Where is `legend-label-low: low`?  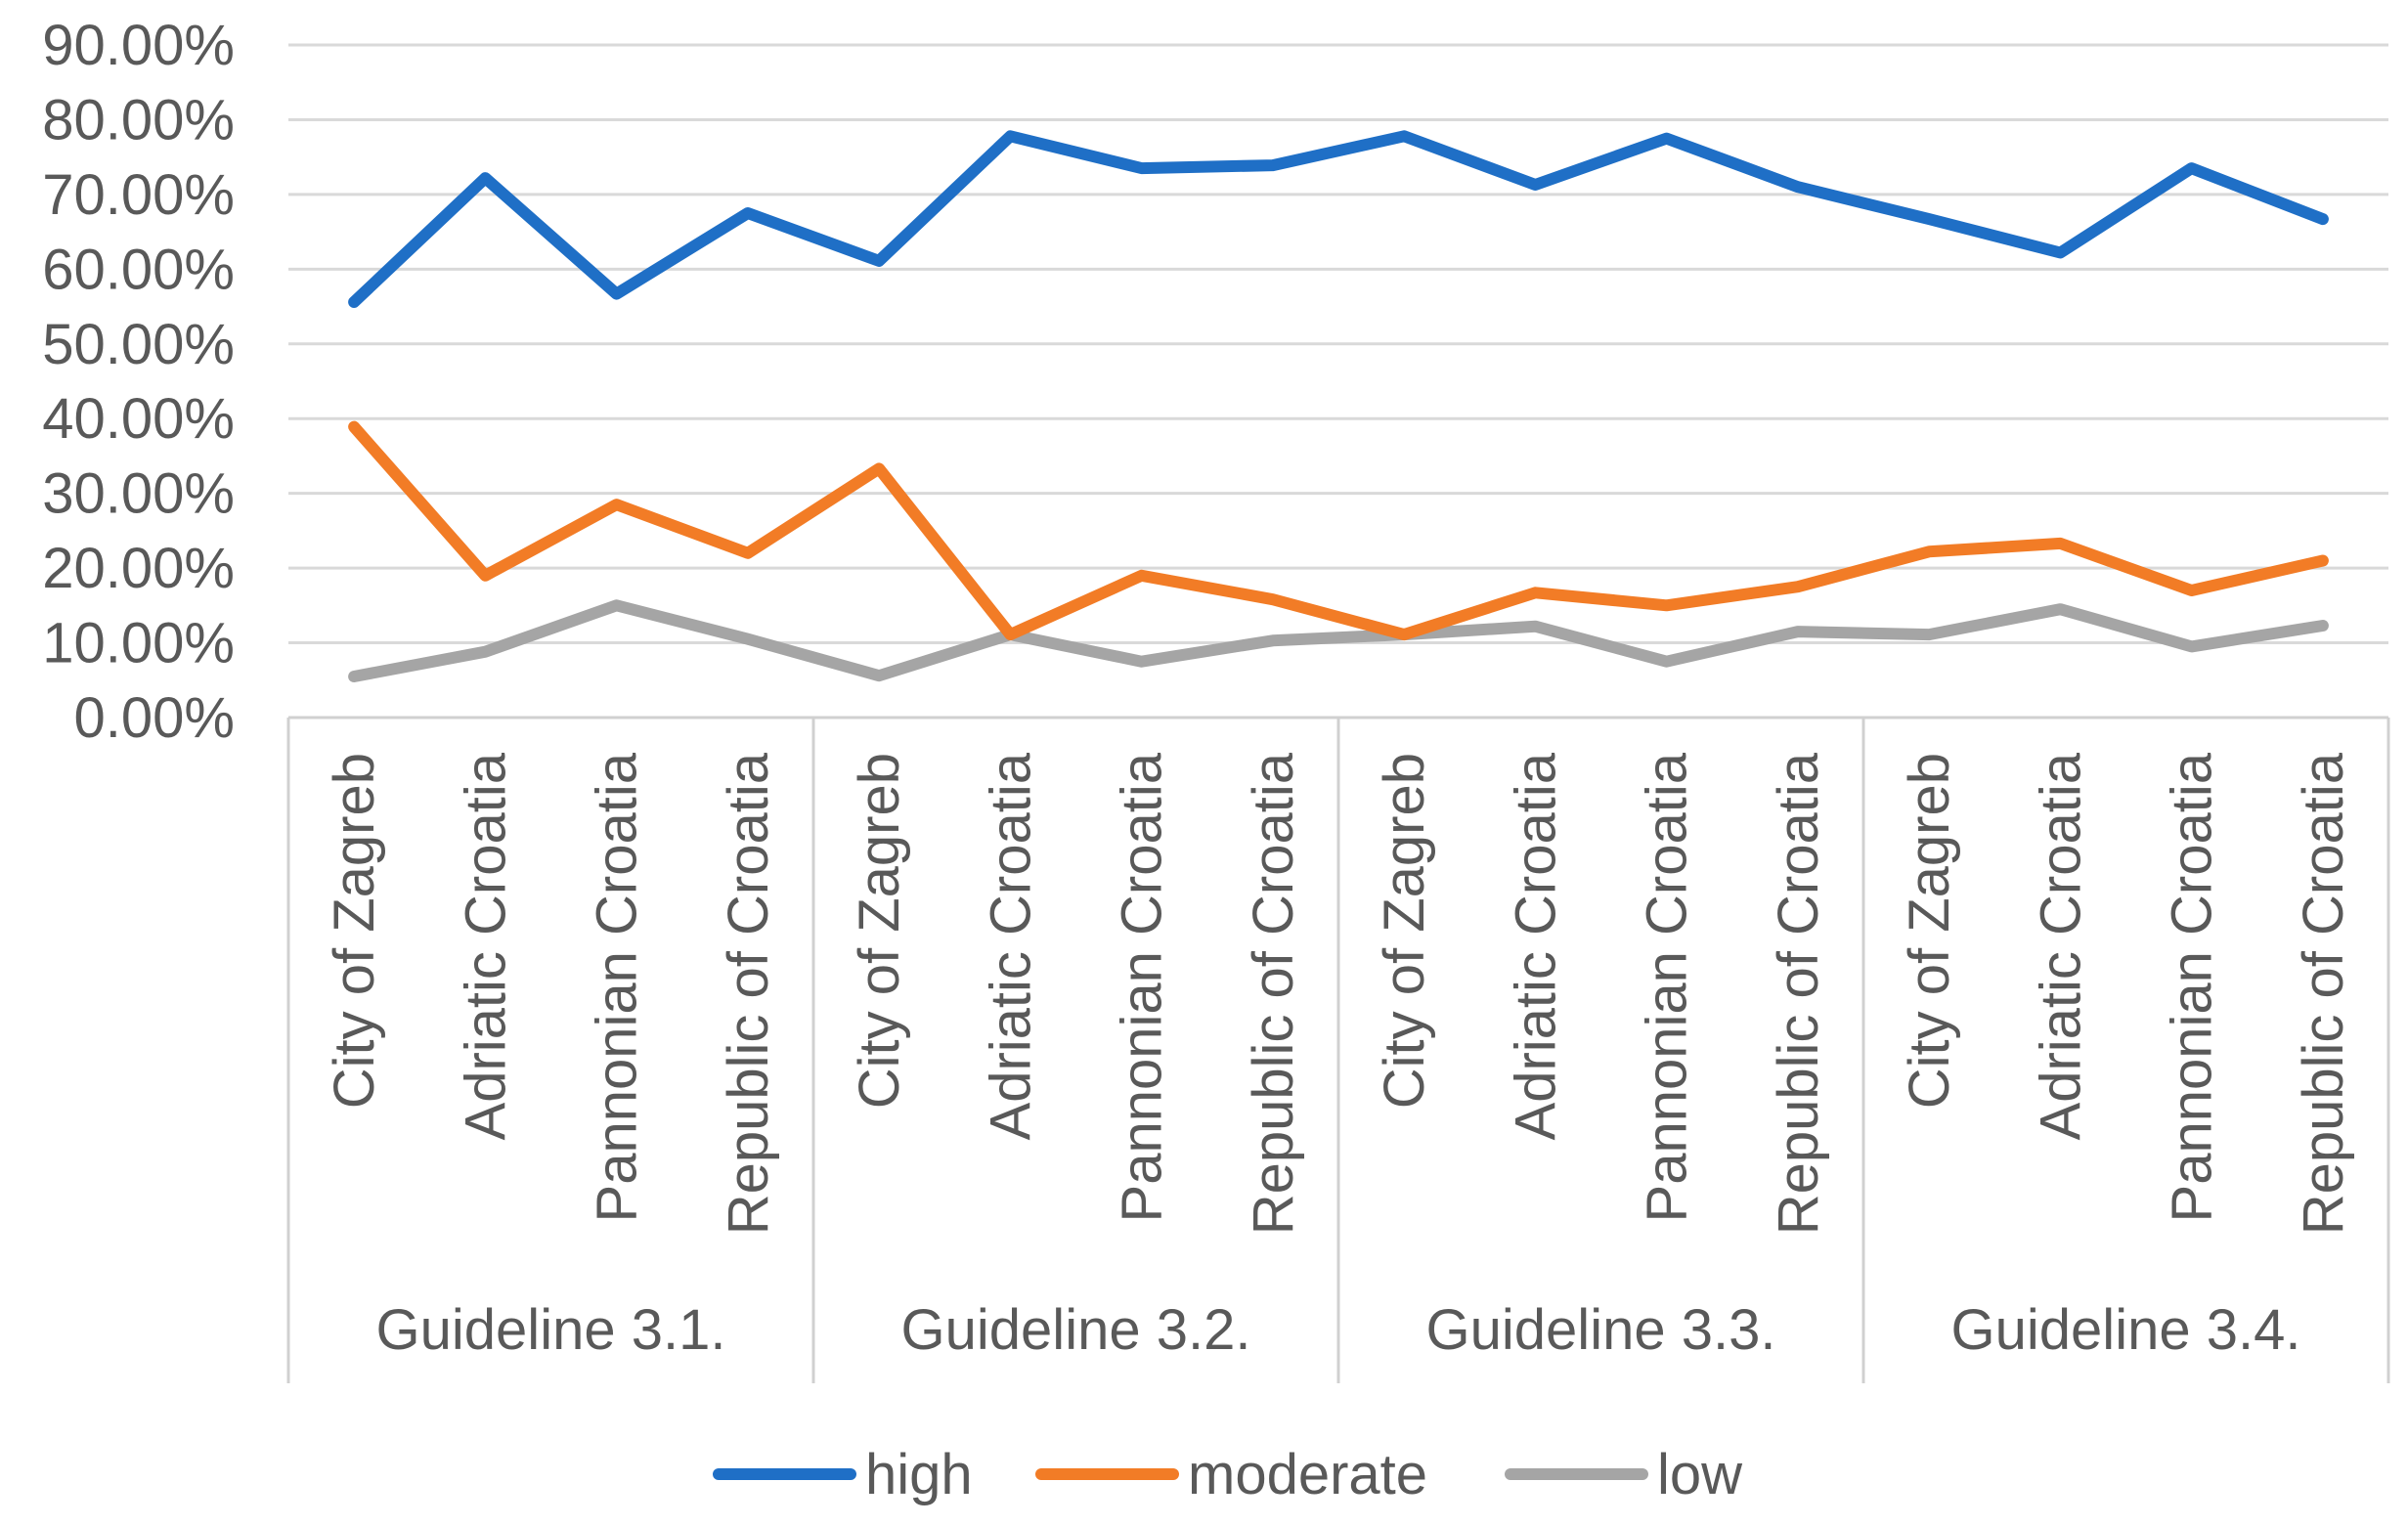 legend-label-low: low is located at coordinates (1700, 1474).